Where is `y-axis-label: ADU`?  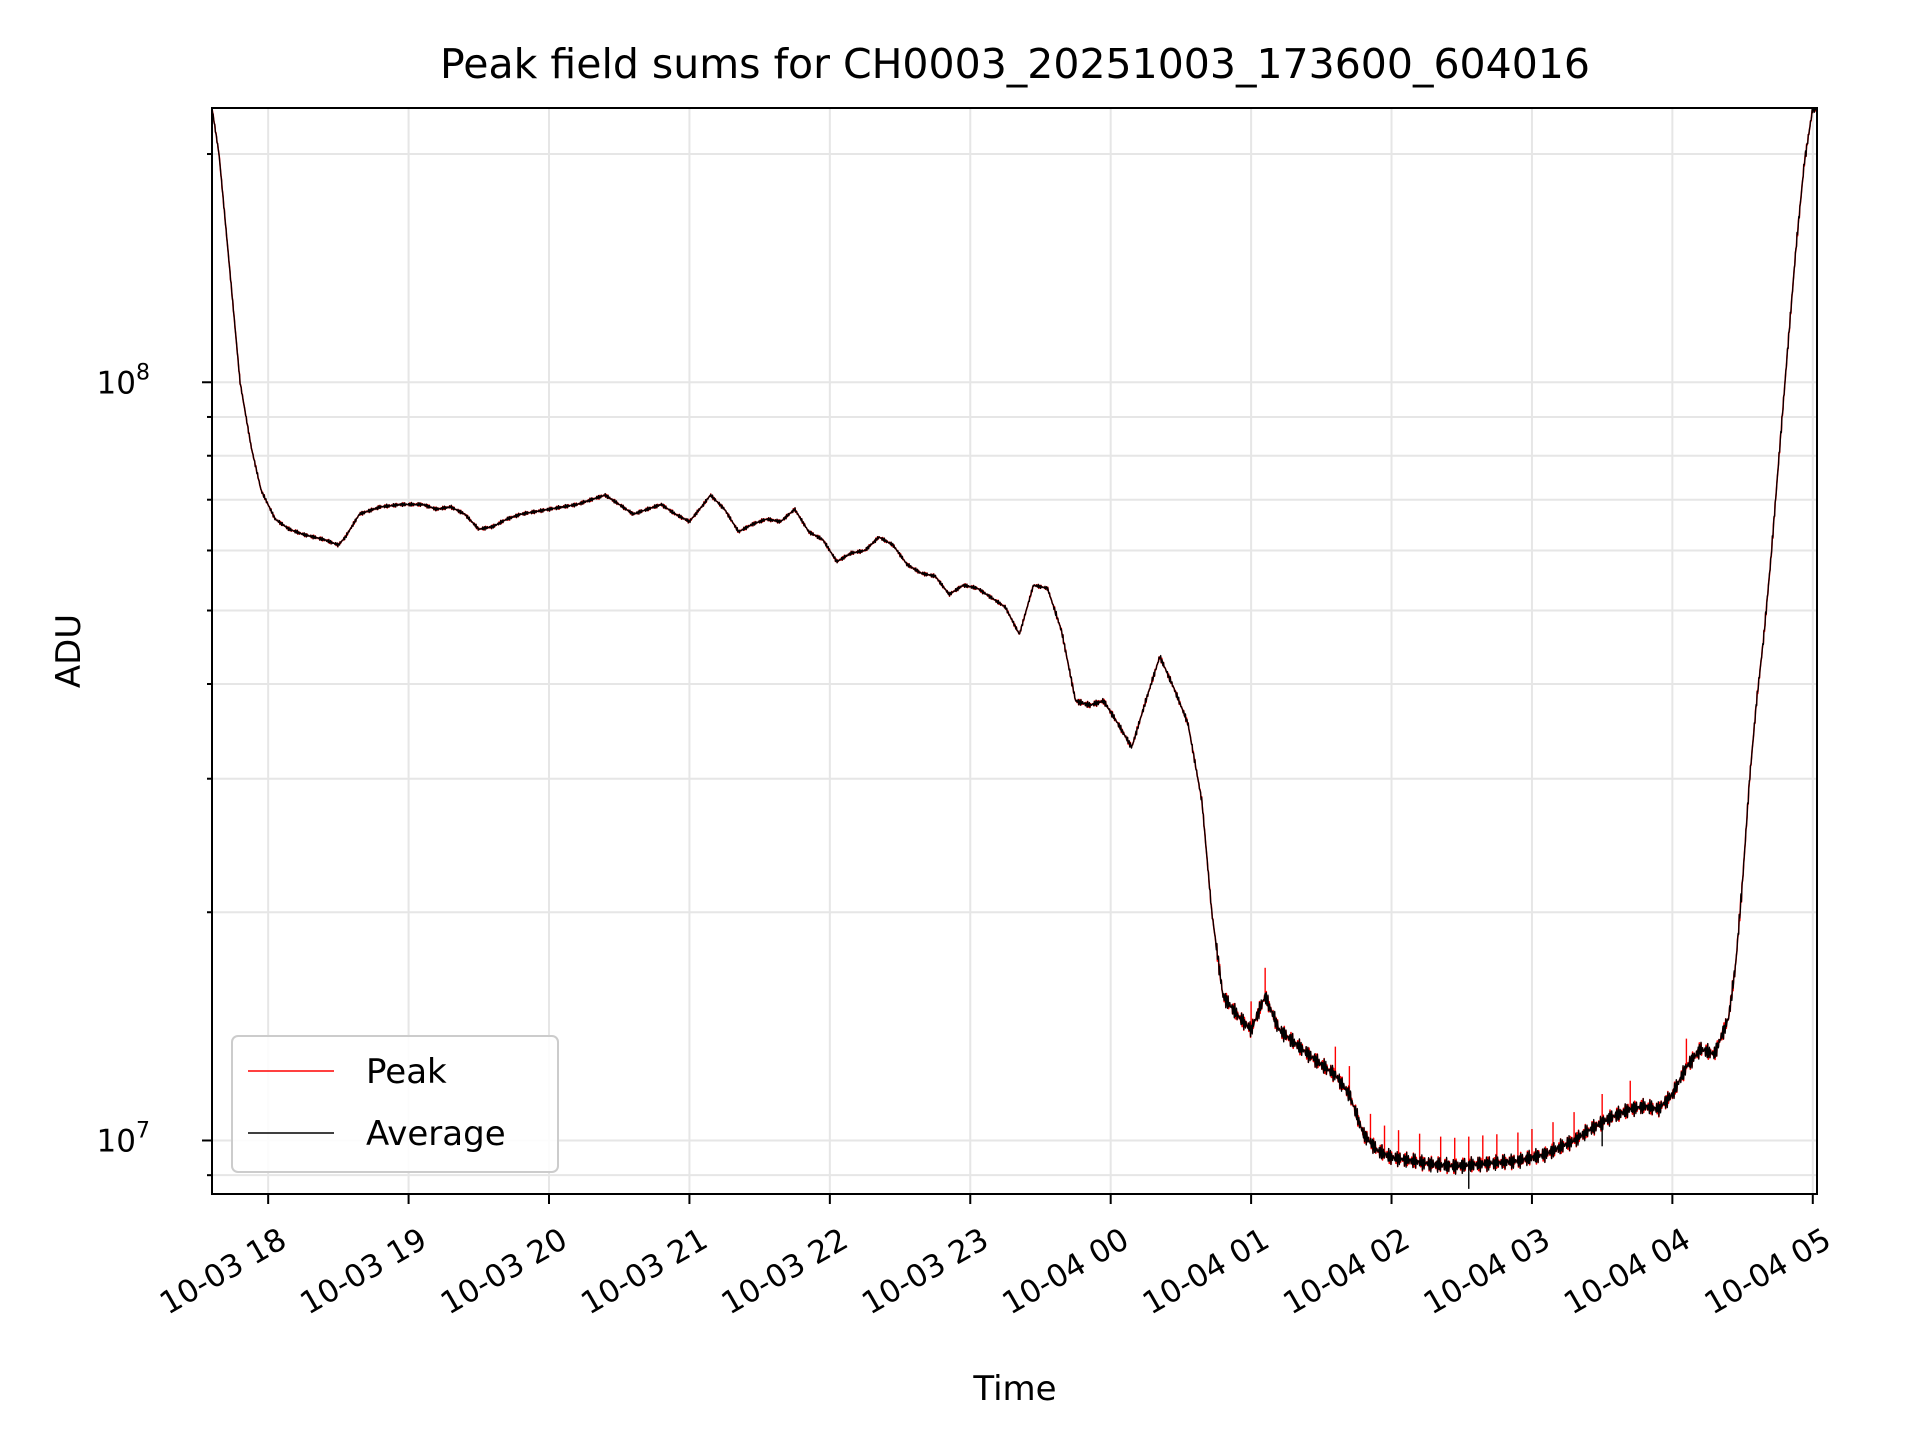
y-axis-label: ADU is located at coordinates (69, 651).